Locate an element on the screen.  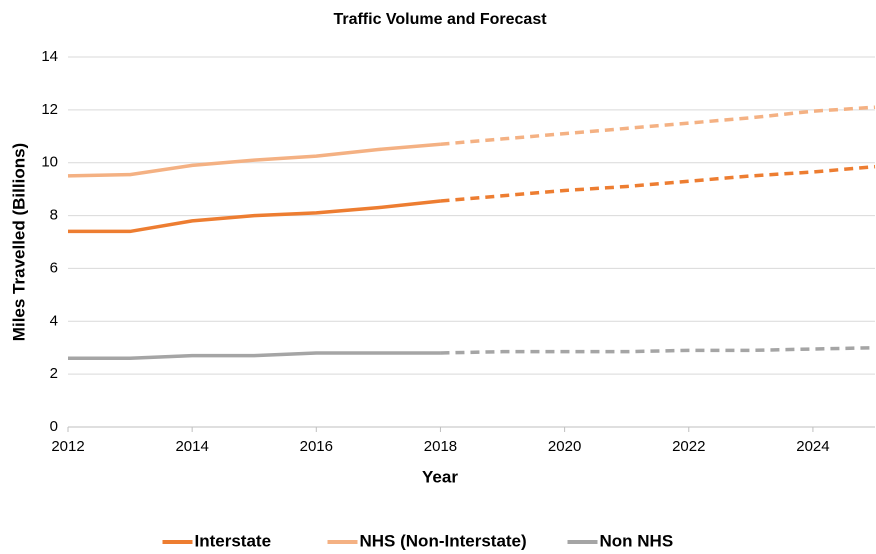
x-axis-label: Year is located at coordinates (440, 476).